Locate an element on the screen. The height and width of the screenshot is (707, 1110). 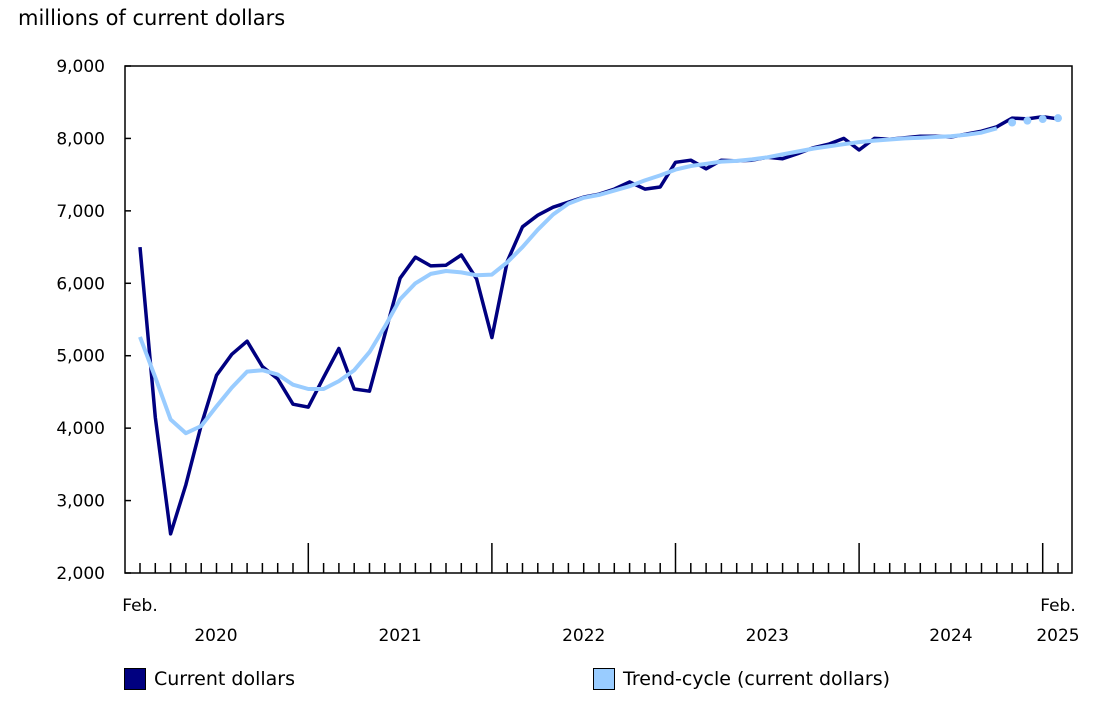
x-year-label: 2025 is located at coordinates (1057, 636).